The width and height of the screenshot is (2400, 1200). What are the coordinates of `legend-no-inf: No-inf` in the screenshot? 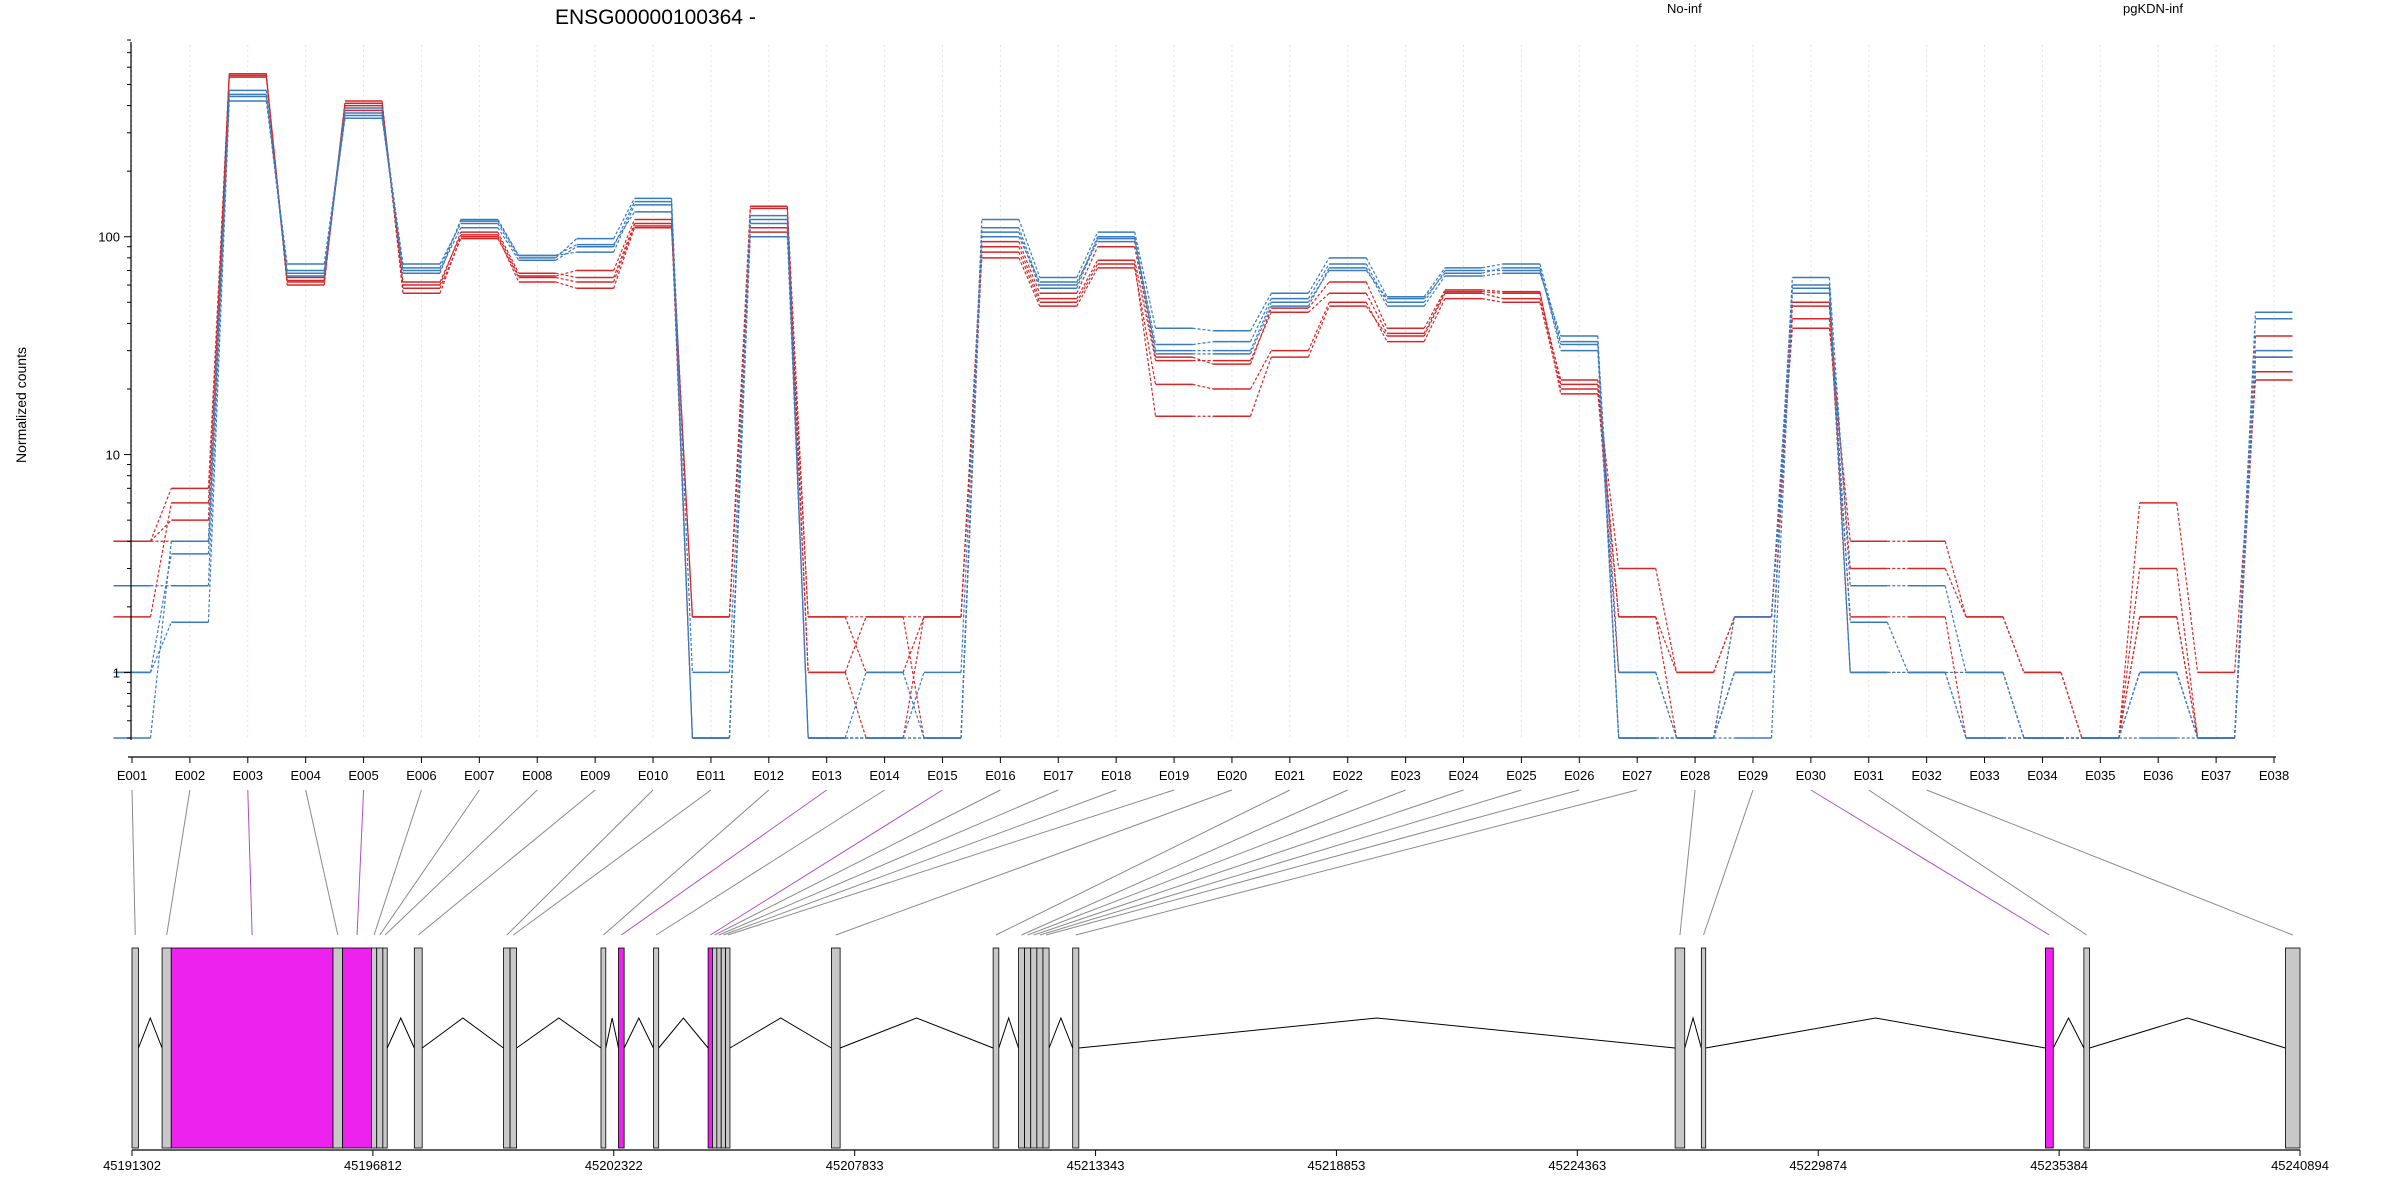 It's located at (1684, 8).